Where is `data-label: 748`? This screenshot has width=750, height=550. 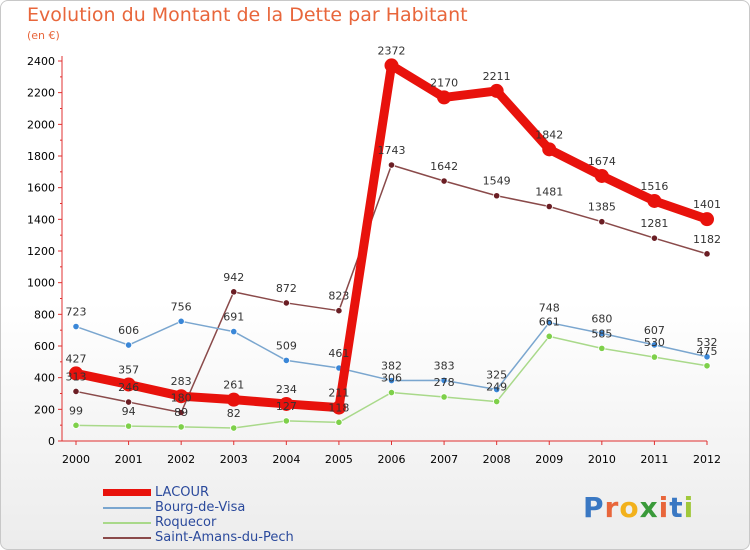
data-label: 748 is located at coordinates (549, 308).